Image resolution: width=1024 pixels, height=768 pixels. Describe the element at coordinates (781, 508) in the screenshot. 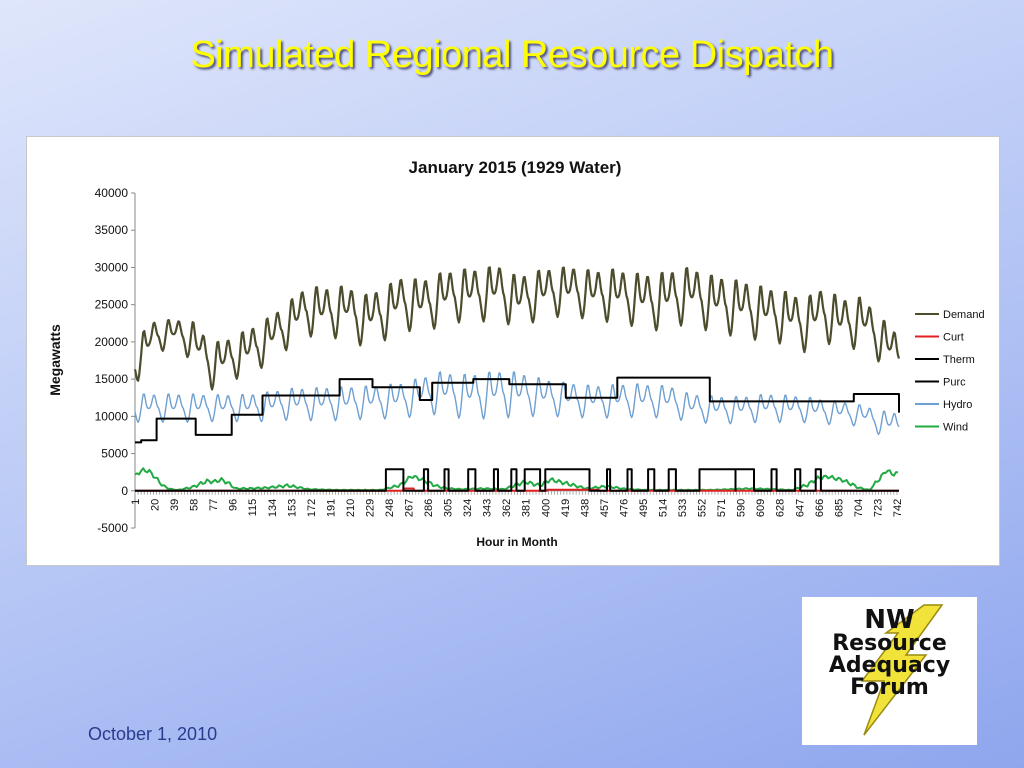

I see `x-tick-label: 628` at that location.